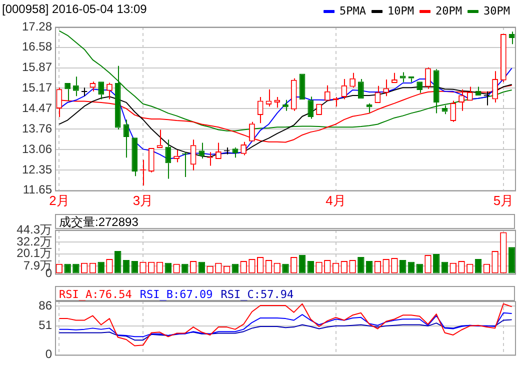 The image size is (520, 365). I want to click on y-tick-label: 44.3万, so click(34, 229).